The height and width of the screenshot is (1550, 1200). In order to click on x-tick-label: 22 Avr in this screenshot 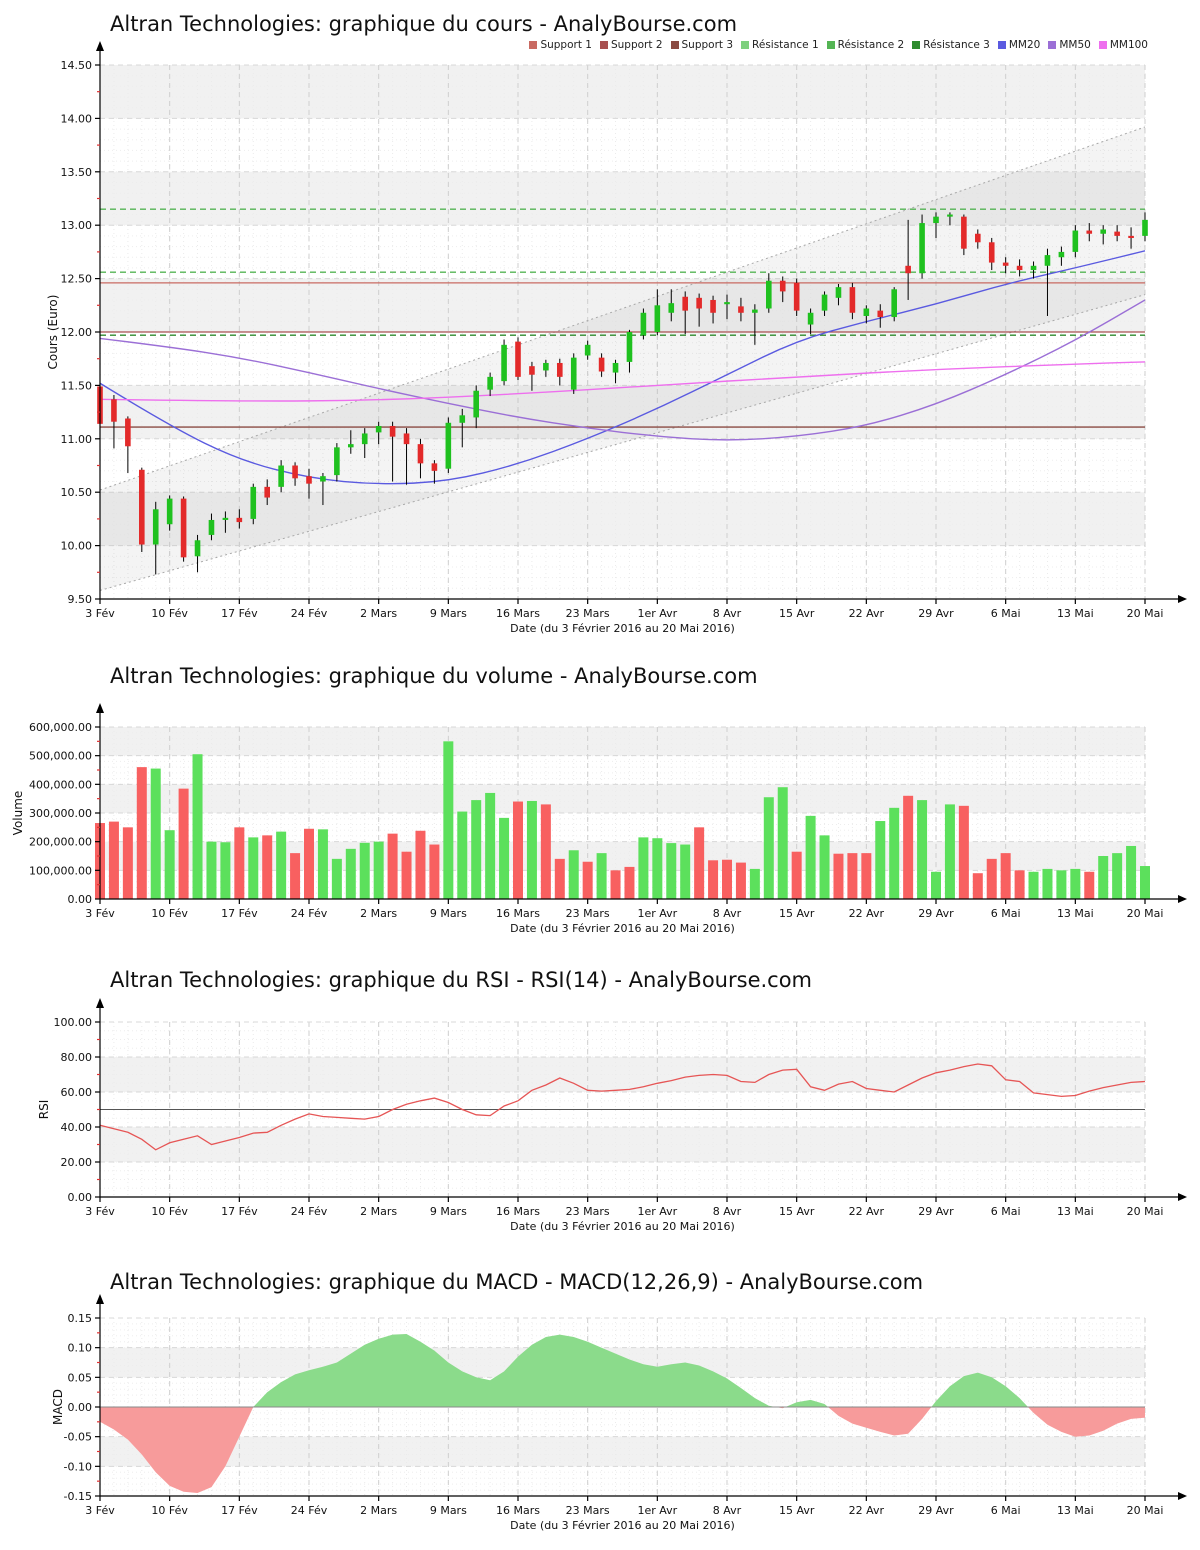, I will do `click(867, 1211)`.